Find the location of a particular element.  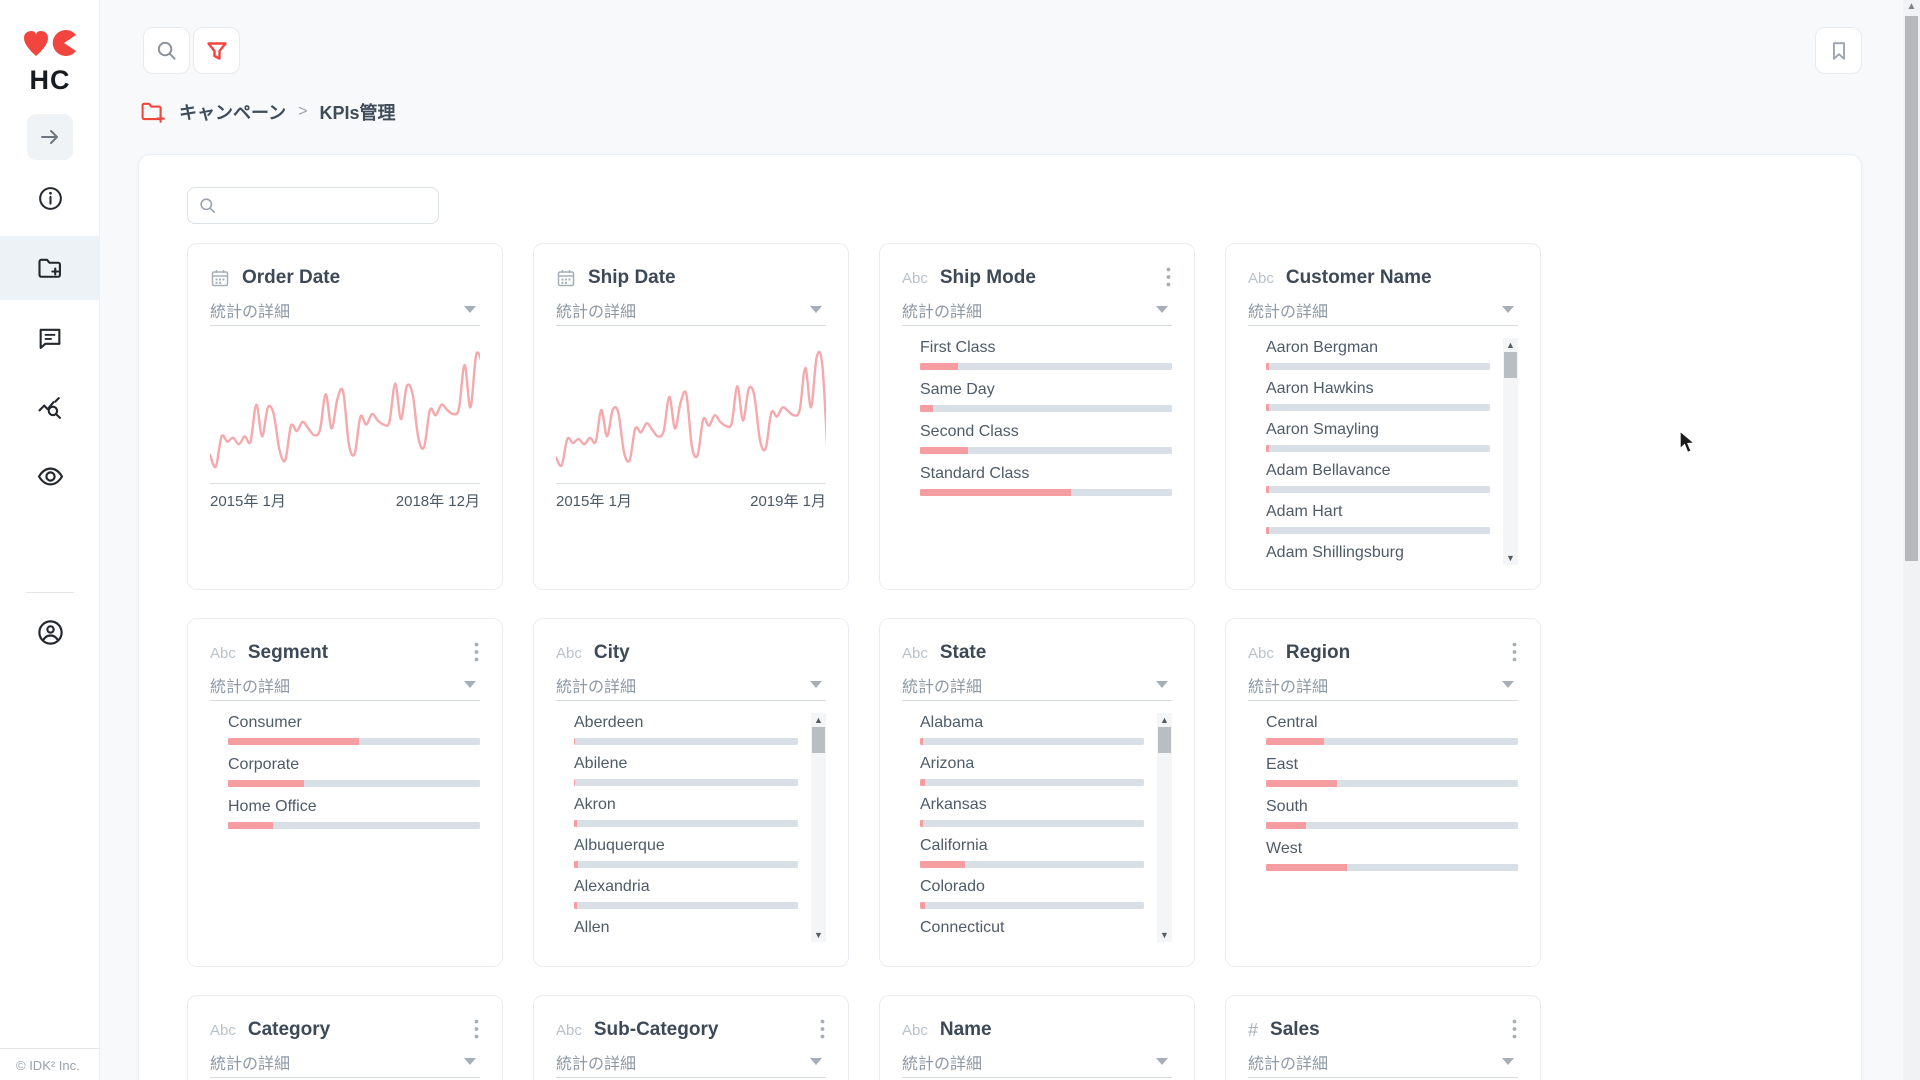

filter-option: Home Office is located at coordinates (354, 813).